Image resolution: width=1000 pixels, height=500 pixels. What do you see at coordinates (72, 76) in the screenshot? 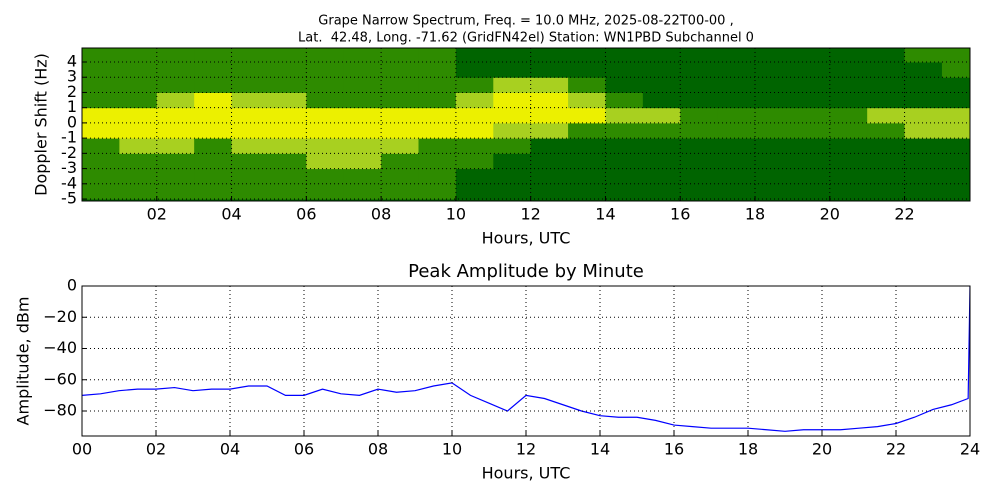
I see `y-tick-label: 3` at bounding box center [72, 76].